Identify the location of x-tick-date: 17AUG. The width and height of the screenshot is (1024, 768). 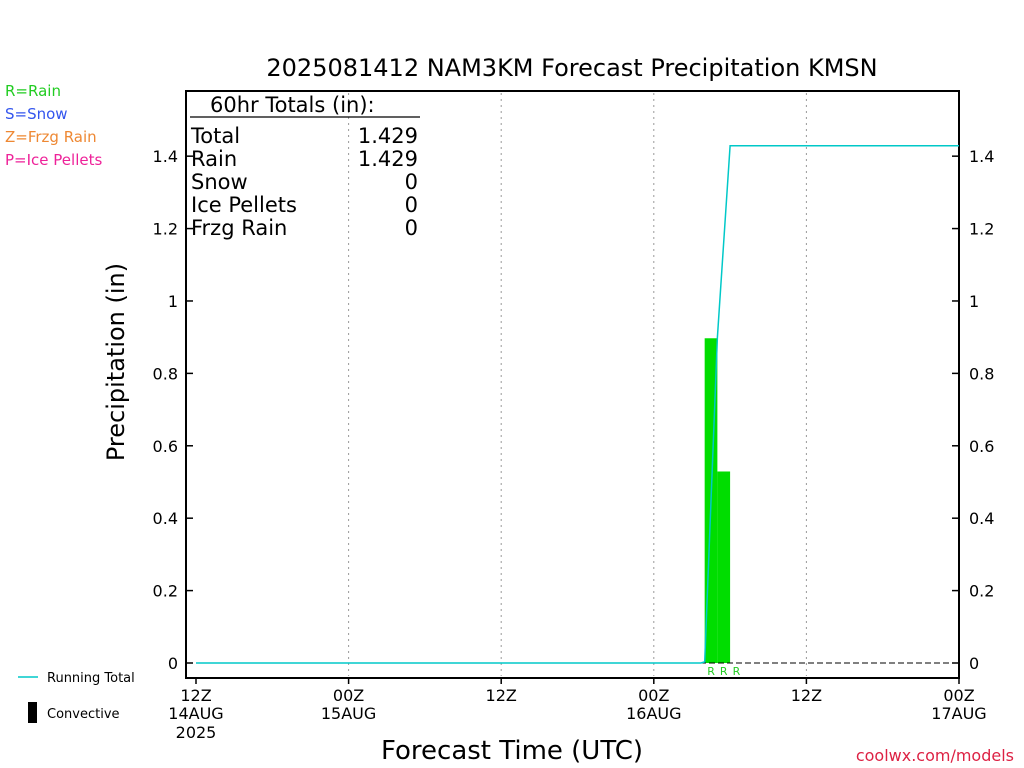
(958, 713).